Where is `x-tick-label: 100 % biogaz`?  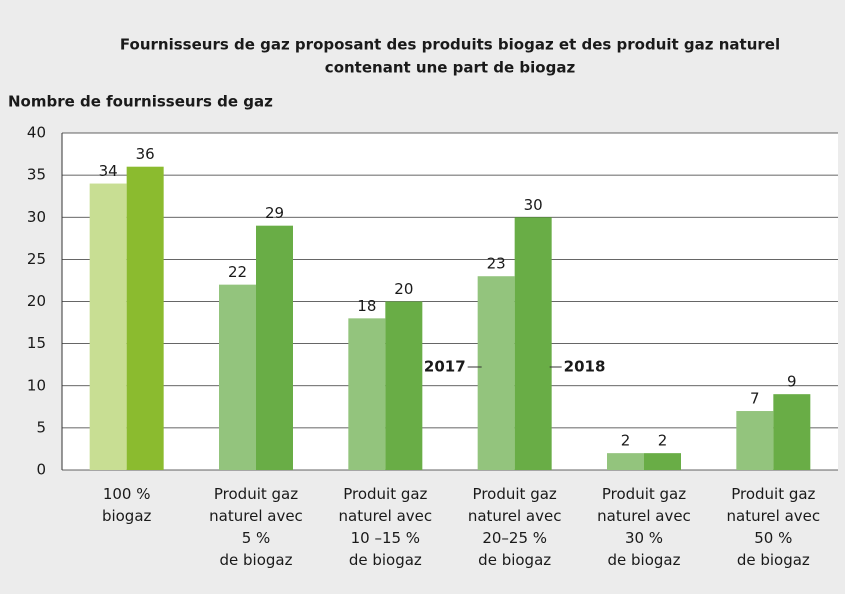
x-tick-label: 100 % biogaz is located at coordinates (127, 505).